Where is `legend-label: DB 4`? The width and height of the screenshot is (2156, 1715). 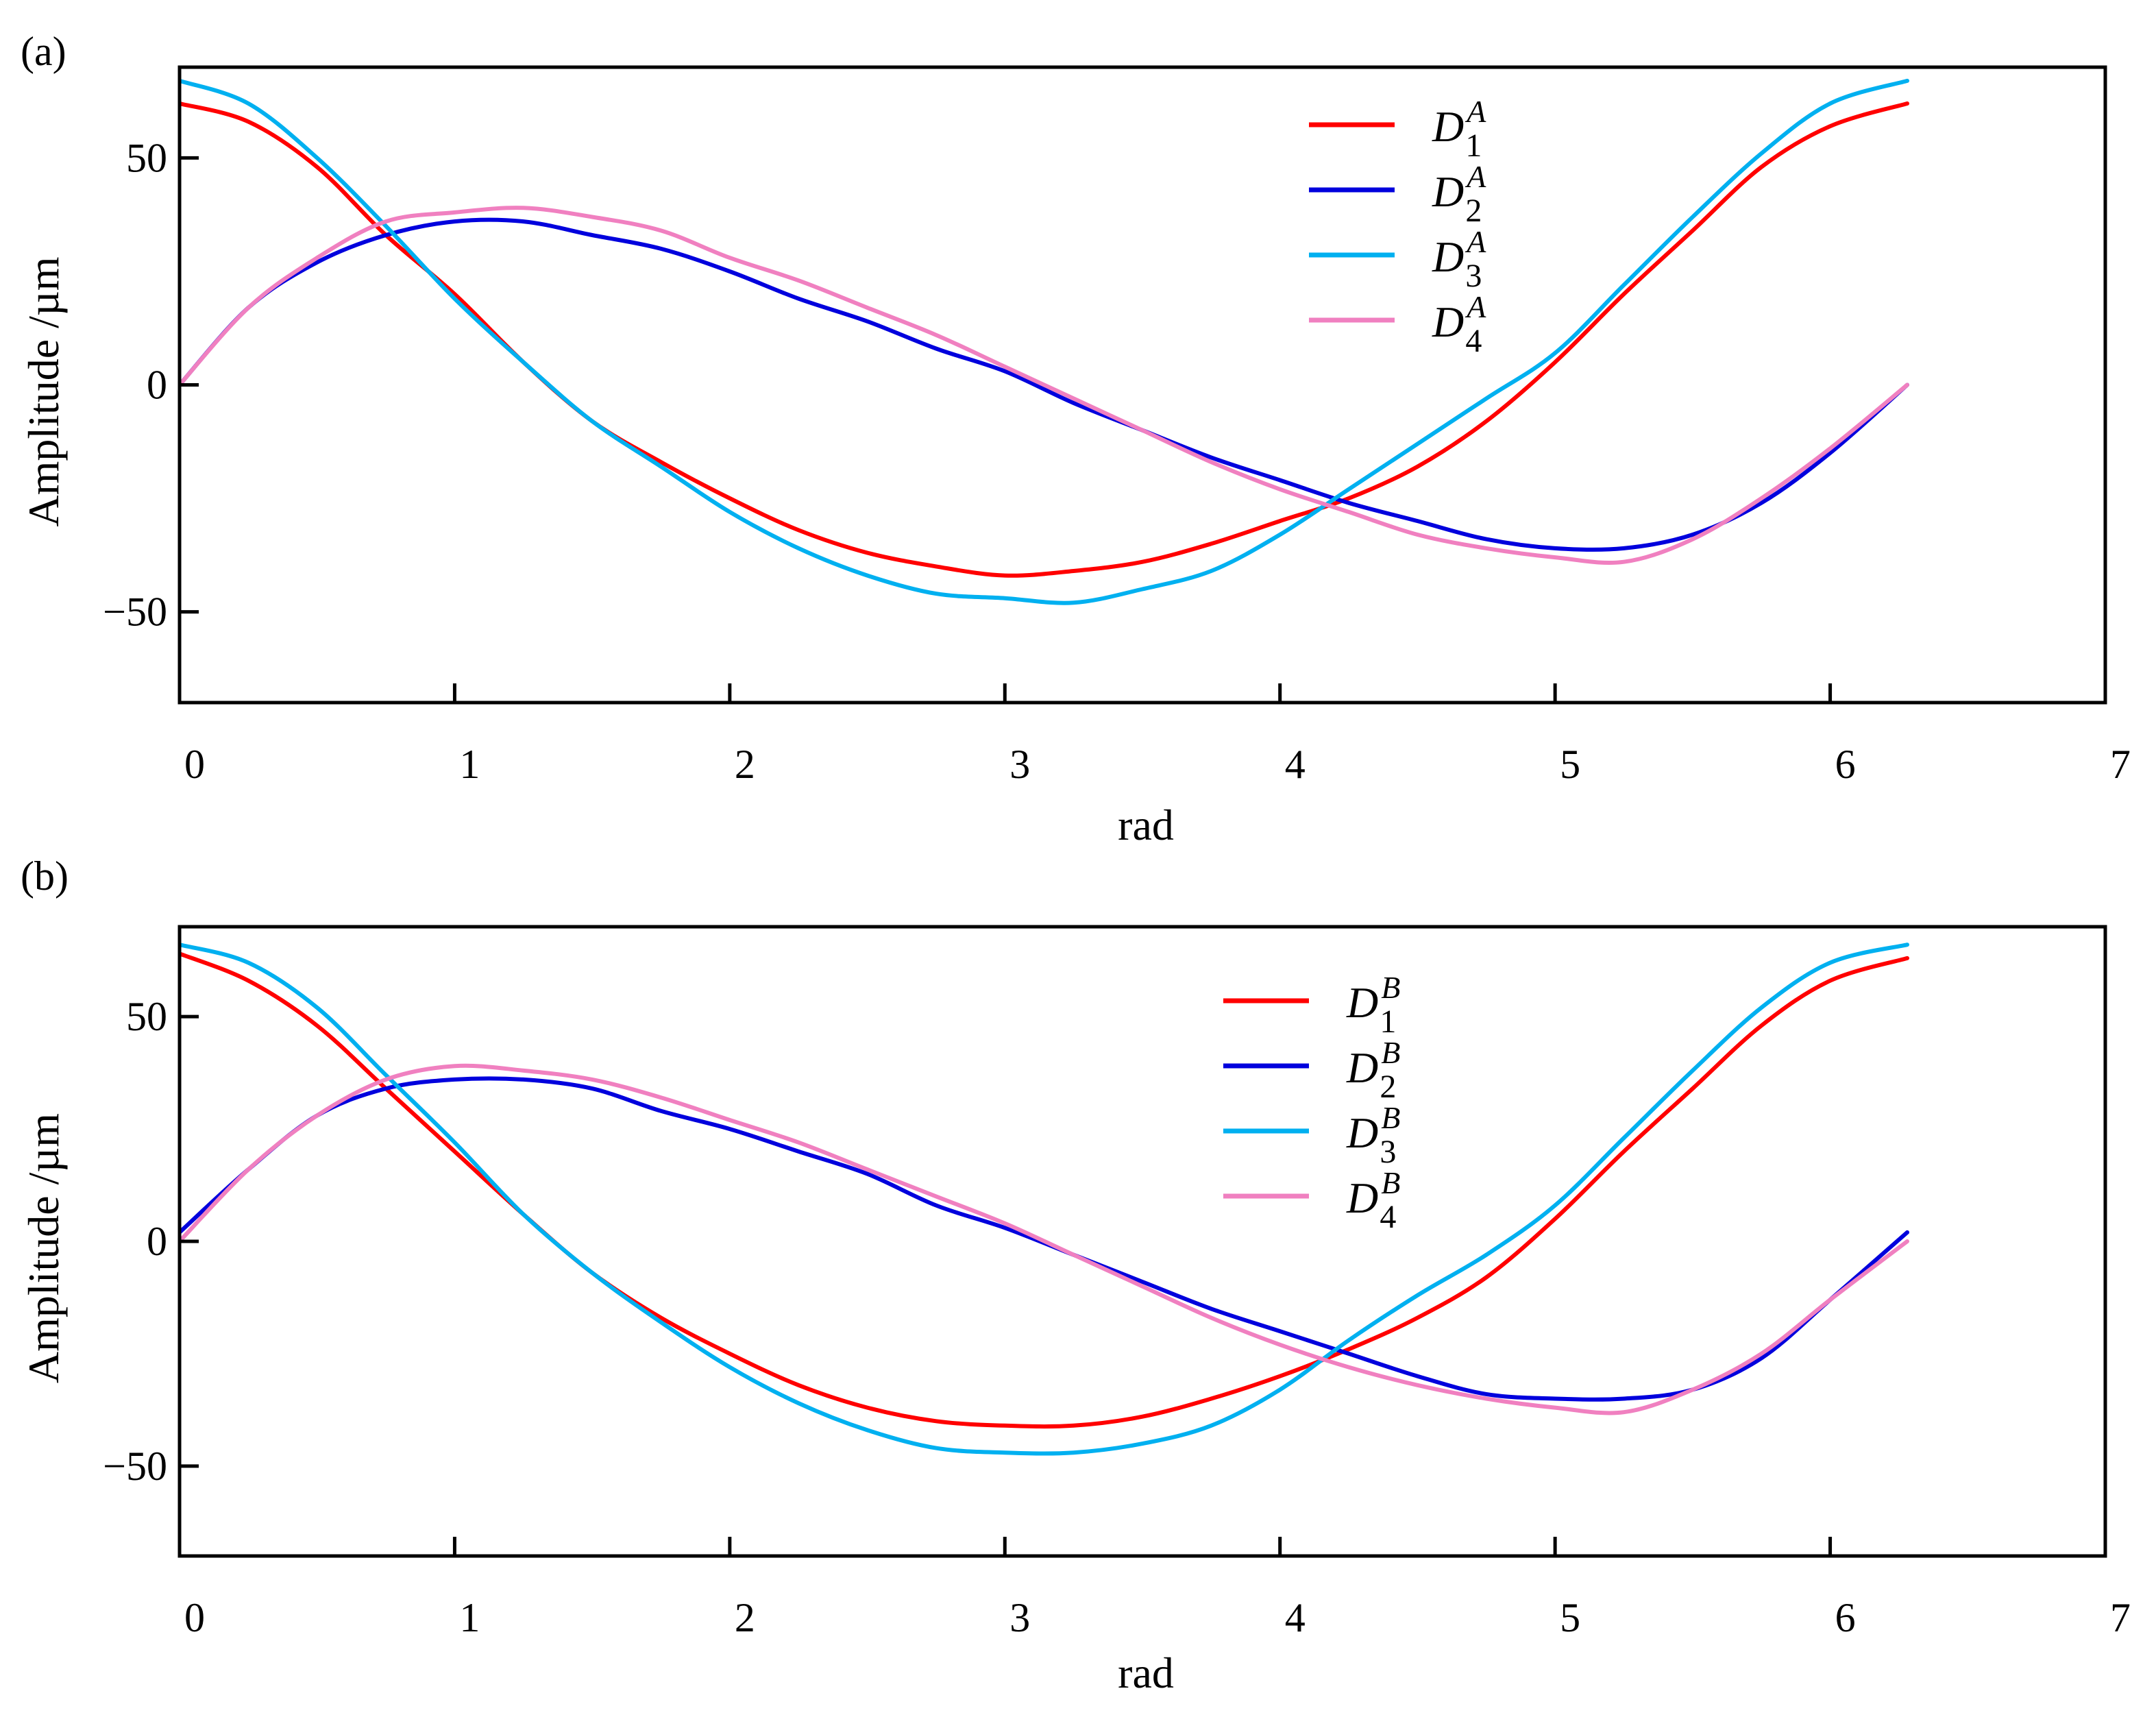 legend-label: DB 4 is located at coordinates (1373, 1200).